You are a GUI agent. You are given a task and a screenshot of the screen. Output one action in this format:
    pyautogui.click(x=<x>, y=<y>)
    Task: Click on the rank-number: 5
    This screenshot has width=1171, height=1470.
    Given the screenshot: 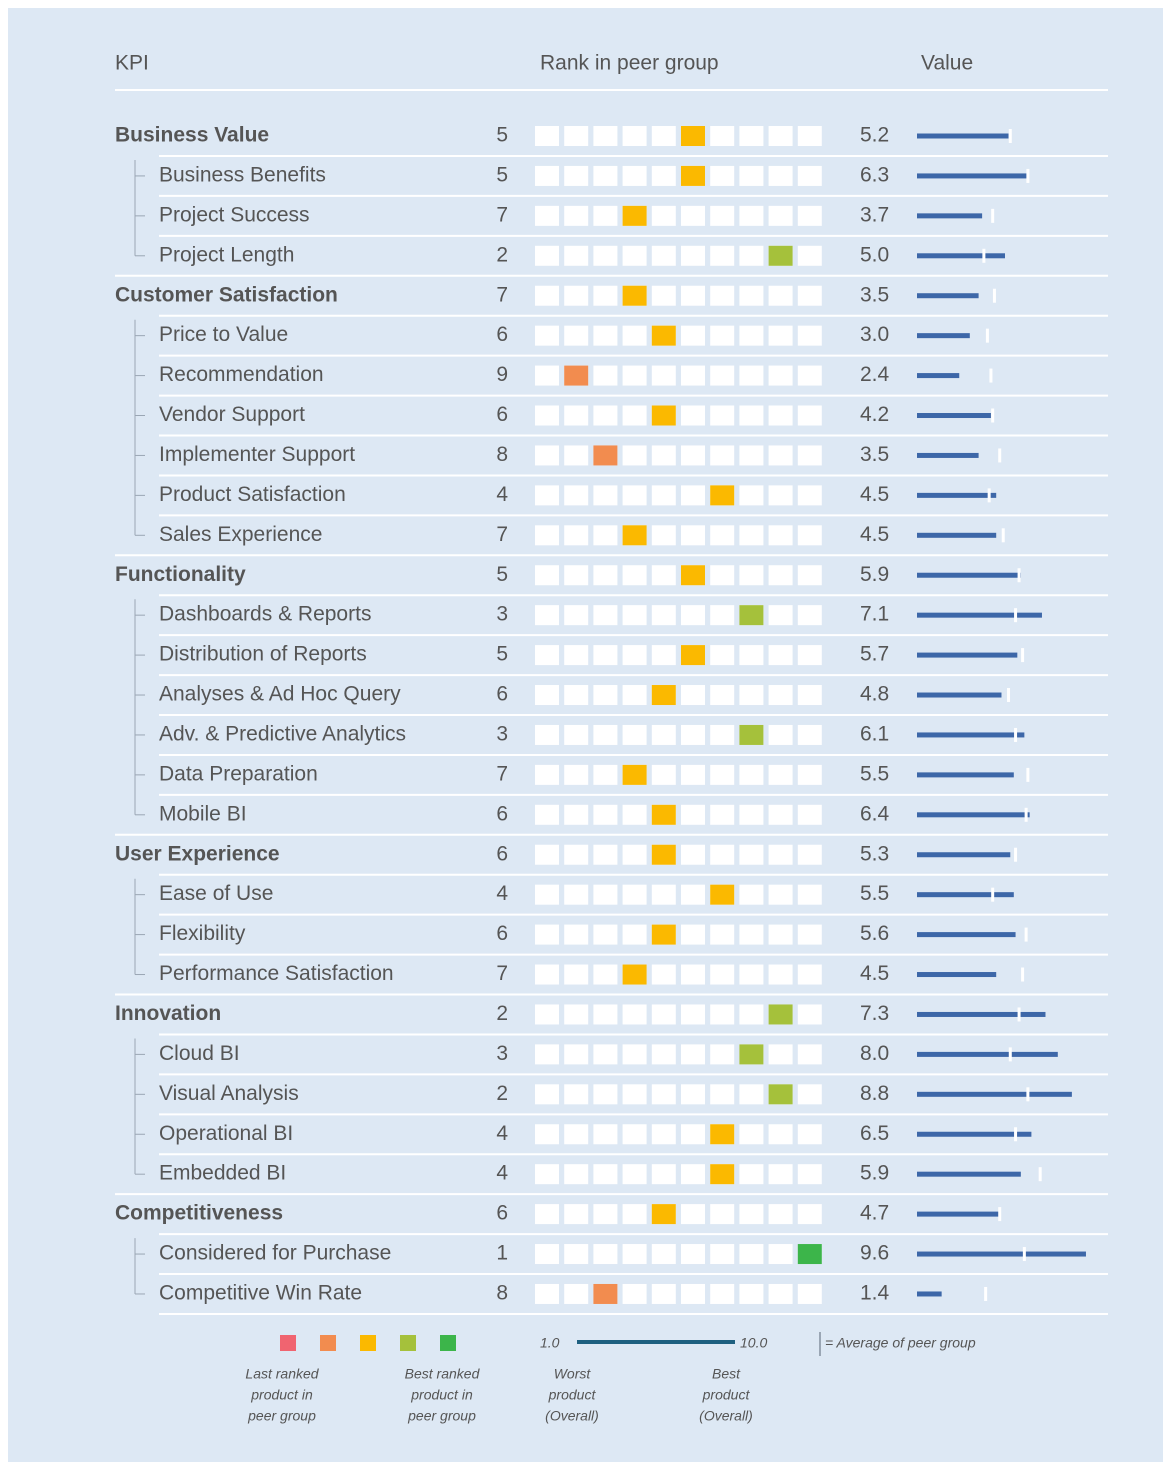 What is the action you would take?
    pyautogui.click(x=502, y=174)
    